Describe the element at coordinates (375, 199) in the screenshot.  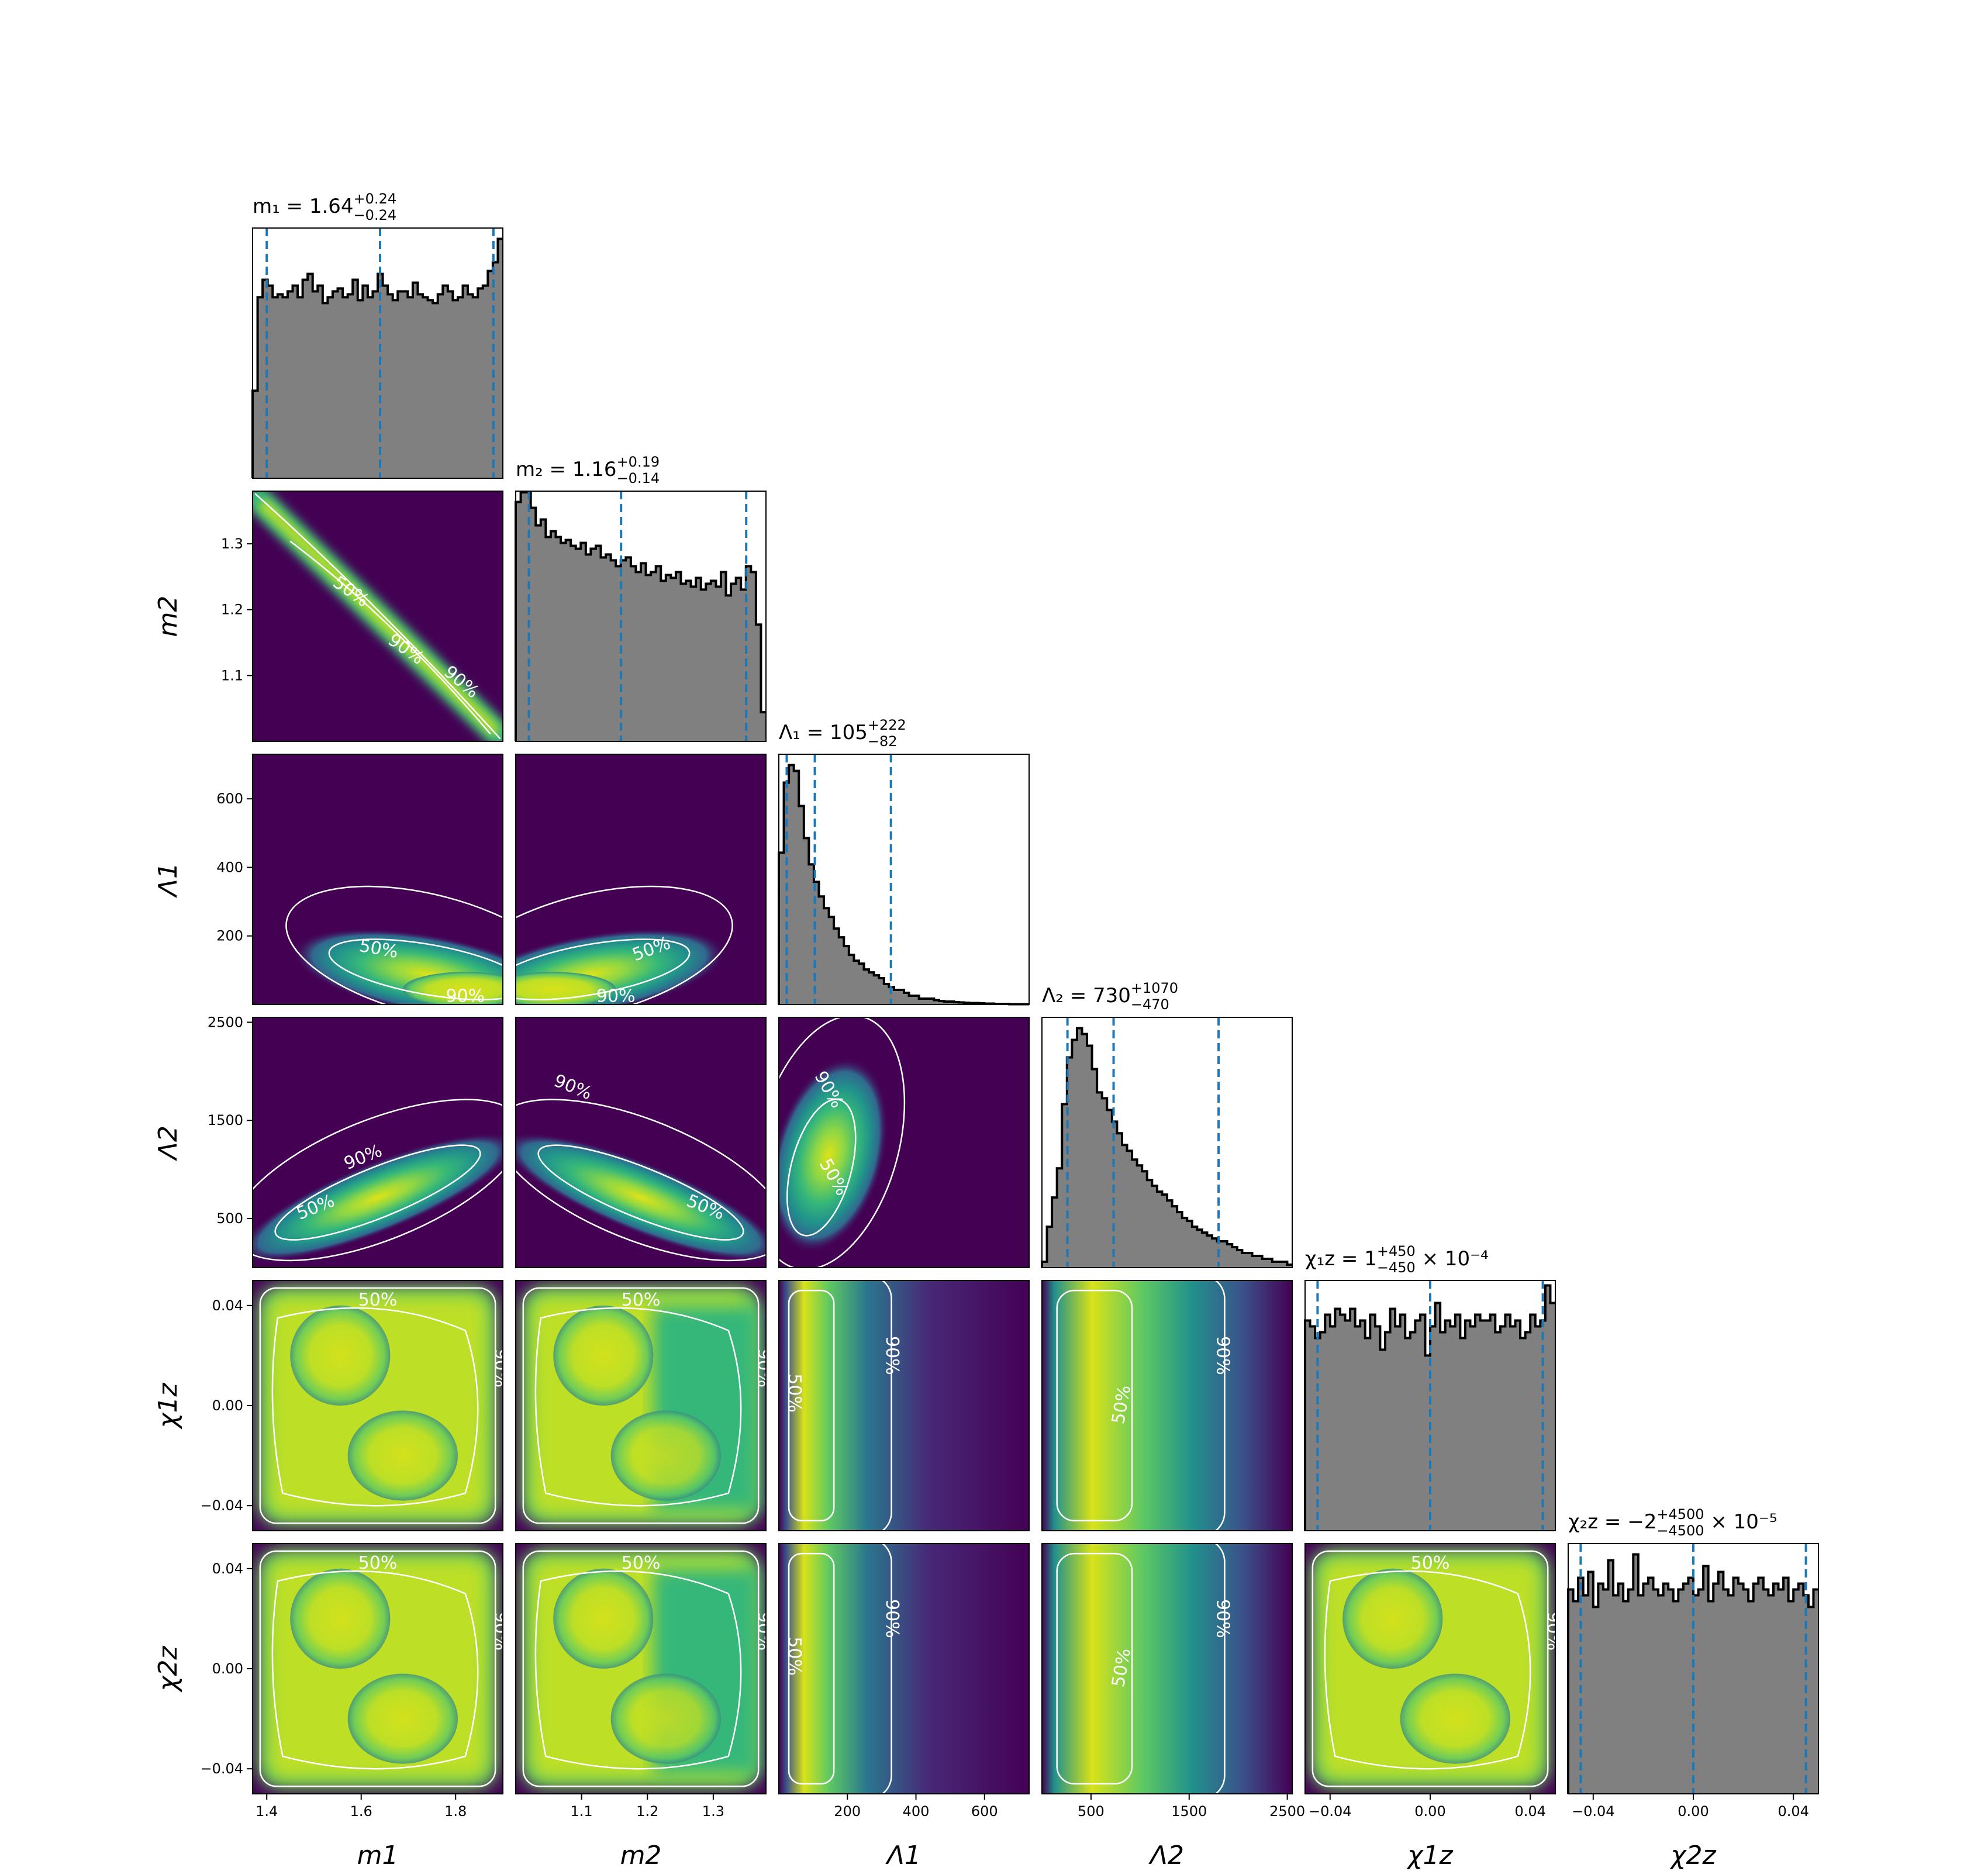
I see `title-upper-m1: +0.24` at that location.